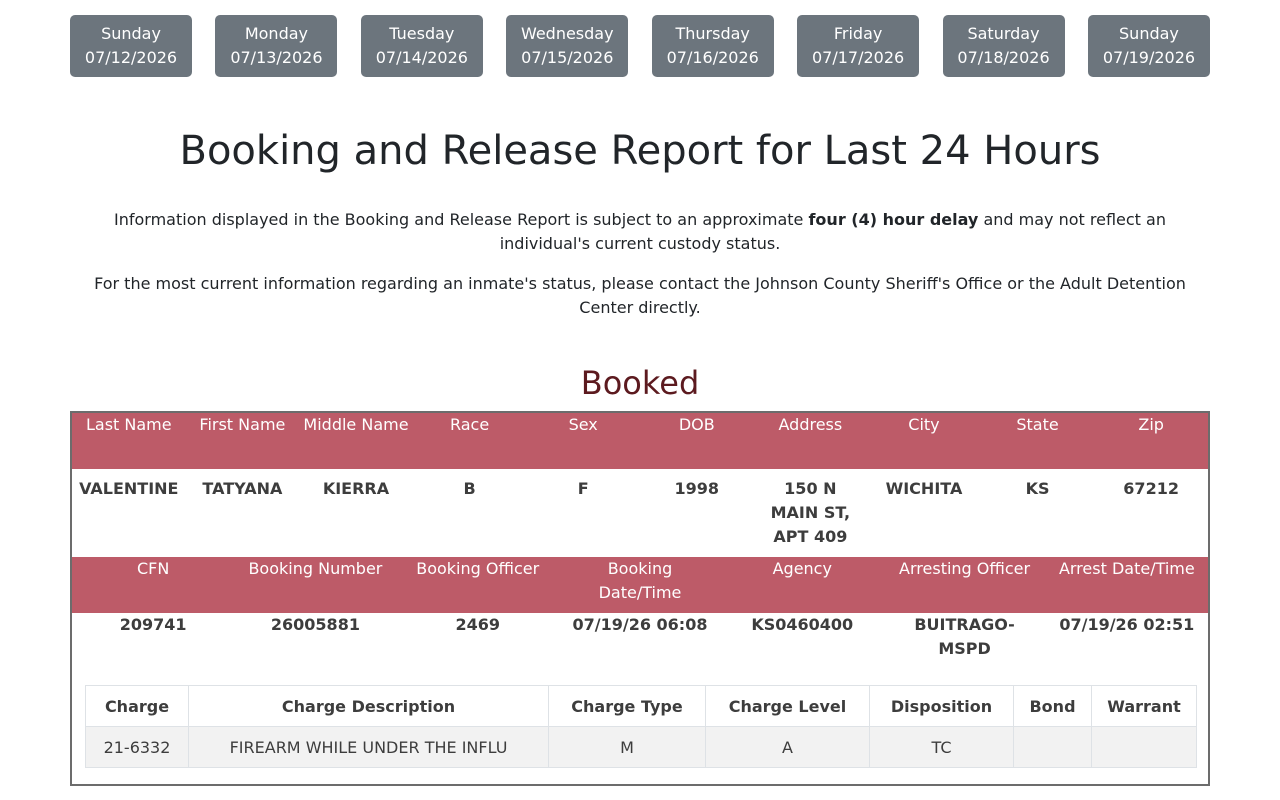  Describe the element at coordinates (478, 568) in the screenshot. I see `header-booking-officer: Booking Officer` at that location.